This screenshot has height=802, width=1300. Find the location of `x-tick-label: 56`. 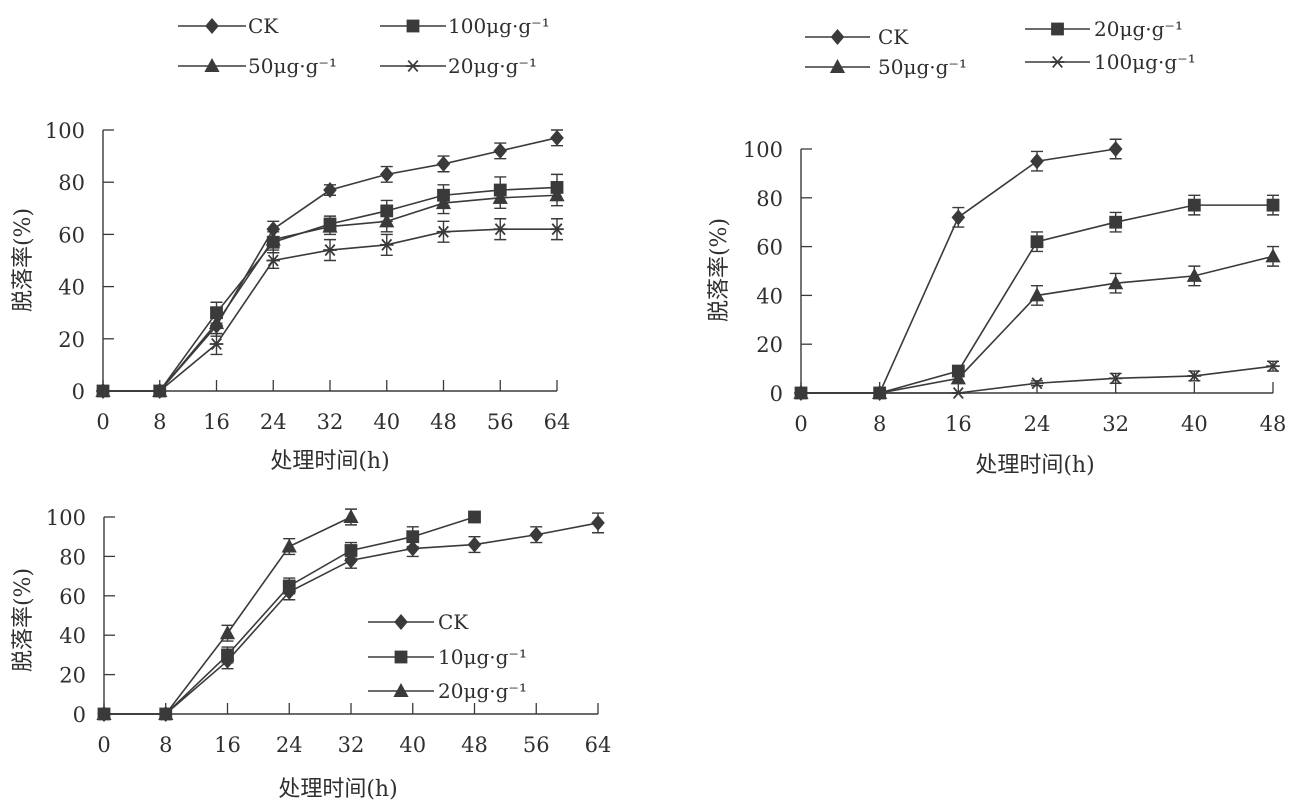

x-tick-label: 56 is located at coordinates (500, 422).